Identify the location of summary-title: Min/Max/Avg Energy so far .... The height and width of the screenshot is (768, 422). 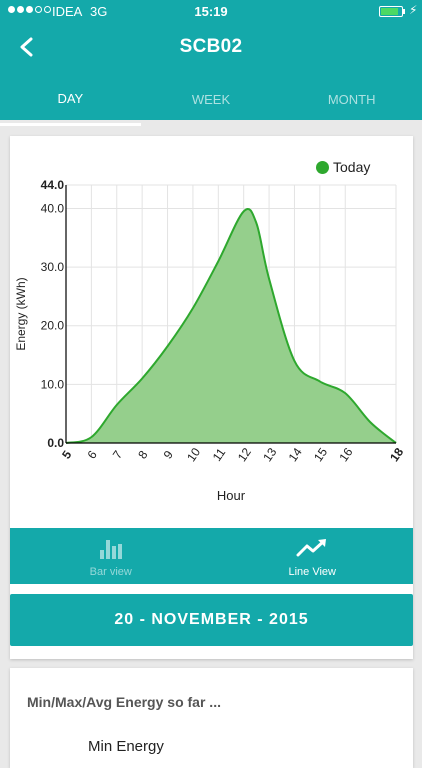
(124, 702).